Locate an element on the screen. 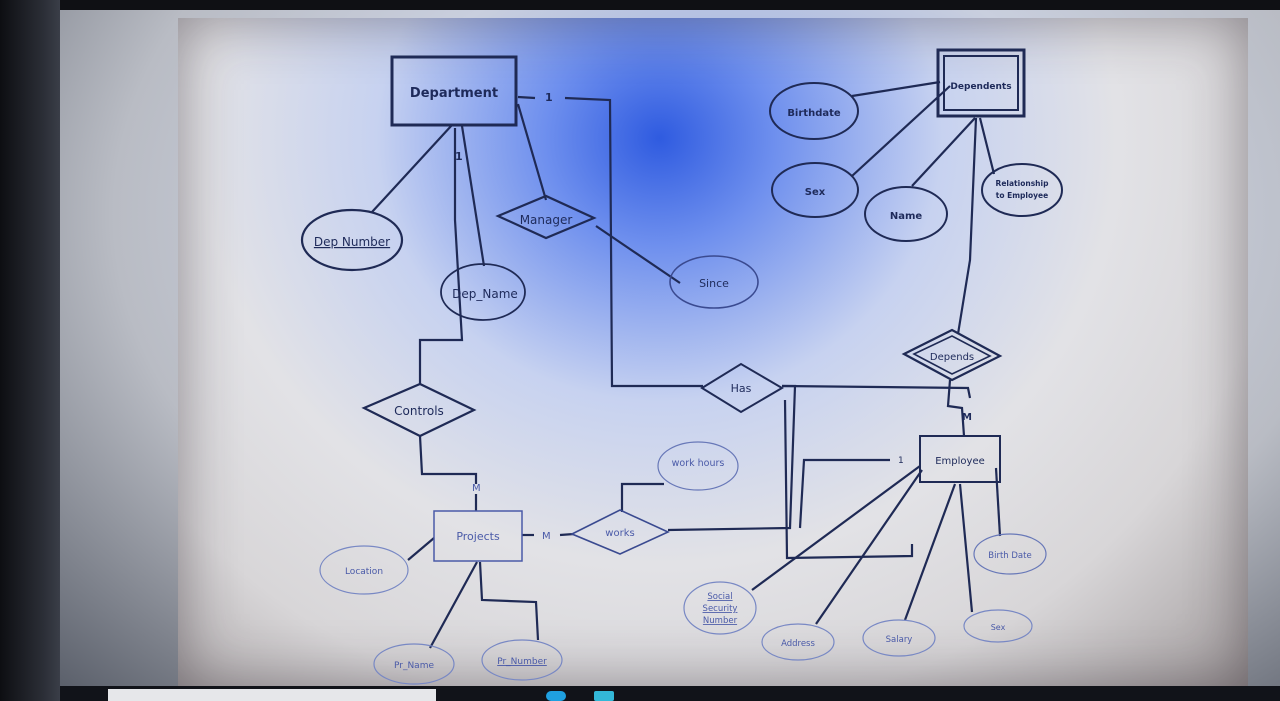 This screenshot has height=701, width=1280. attribute-dep-number-label: Dep Number is located at coordinates (352, 242).